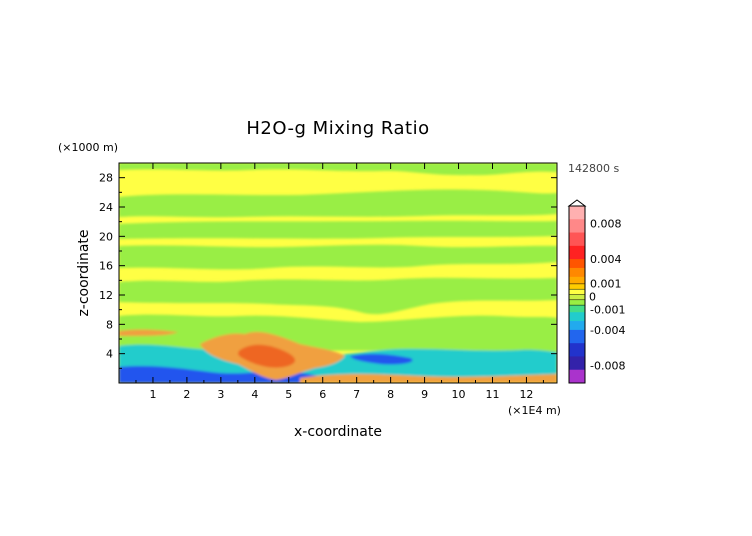 The width and height of the screenshot is (752, 536). I want to click on x-tick-label: 10, so click(459, 394).